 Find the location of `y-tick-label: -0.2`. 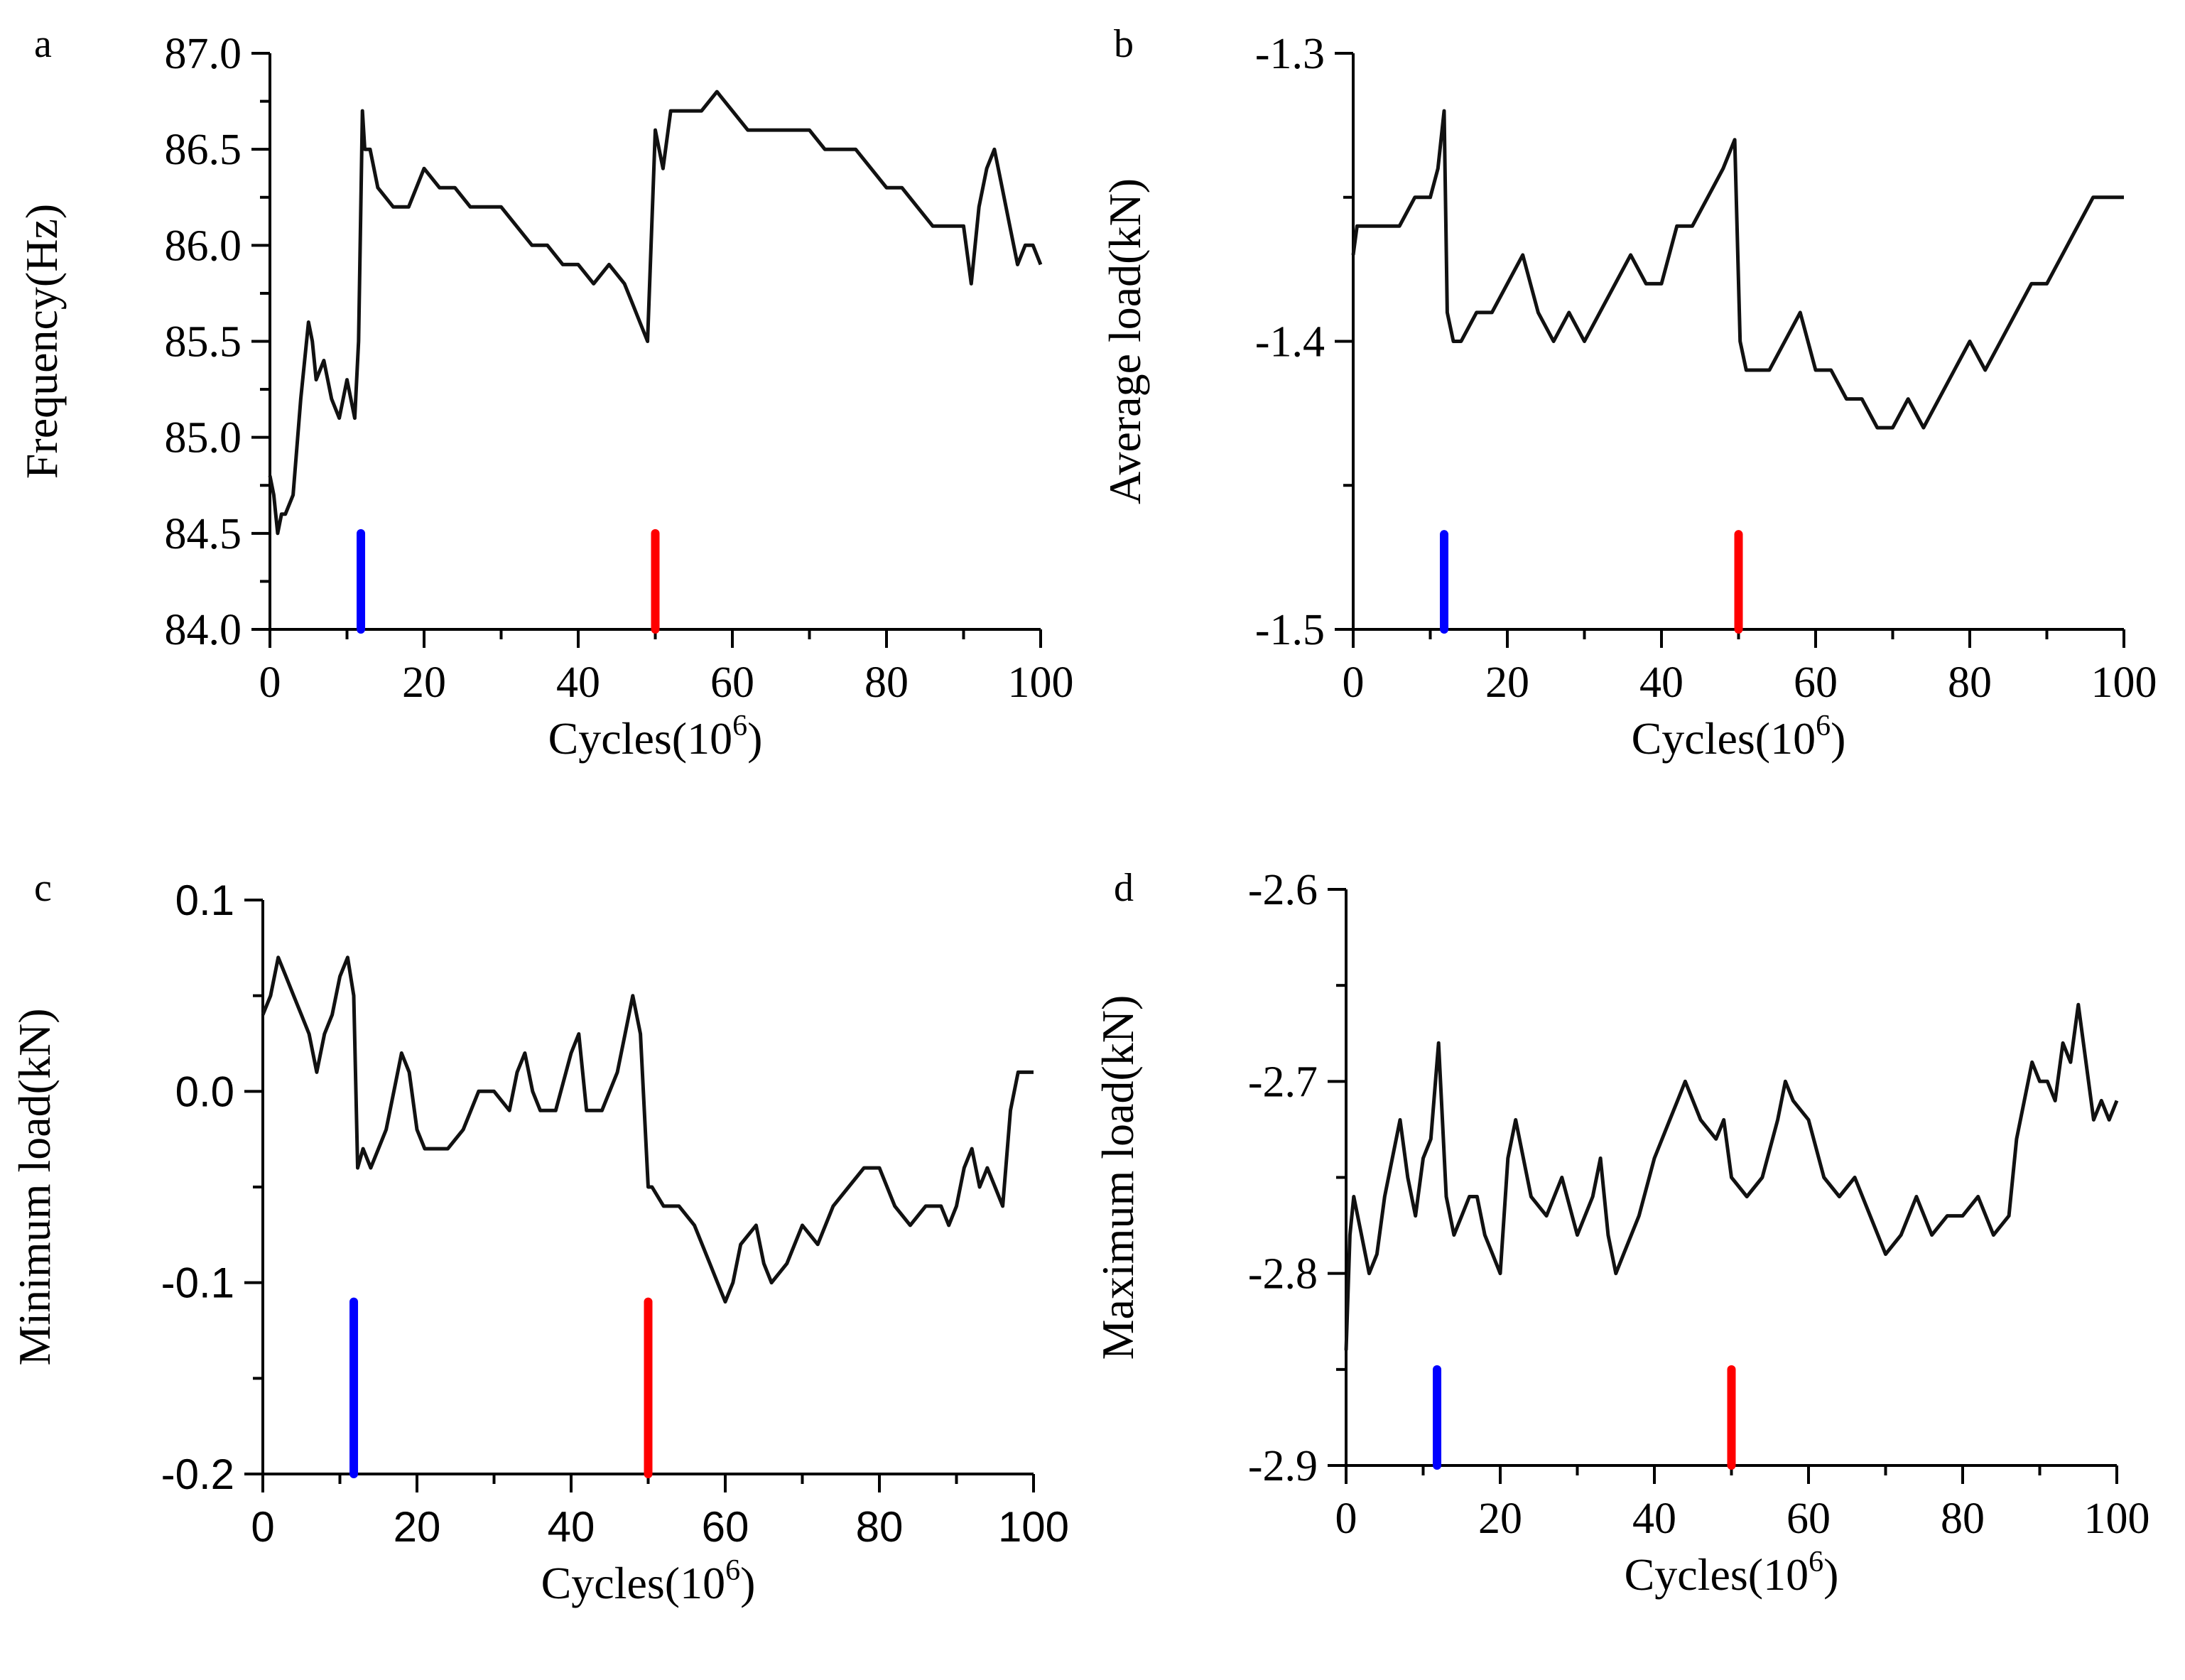

y-tick-label: -0.2 is located at coordinates (197, 1475).